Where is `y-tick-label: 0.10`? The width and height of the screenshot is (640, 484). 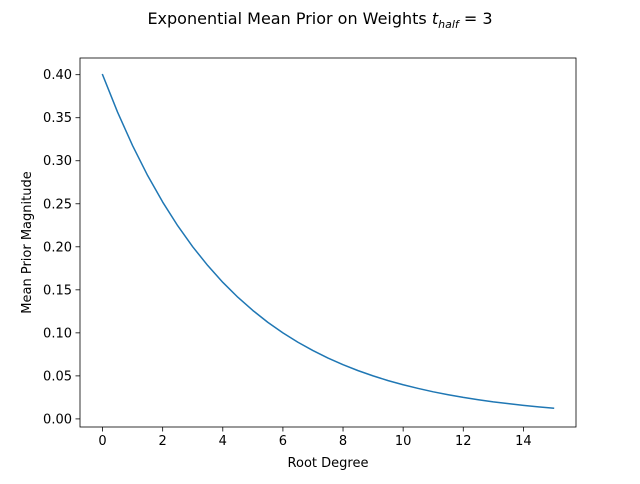
y-tick-label: 0.10 is located at coordinates (57, 333).